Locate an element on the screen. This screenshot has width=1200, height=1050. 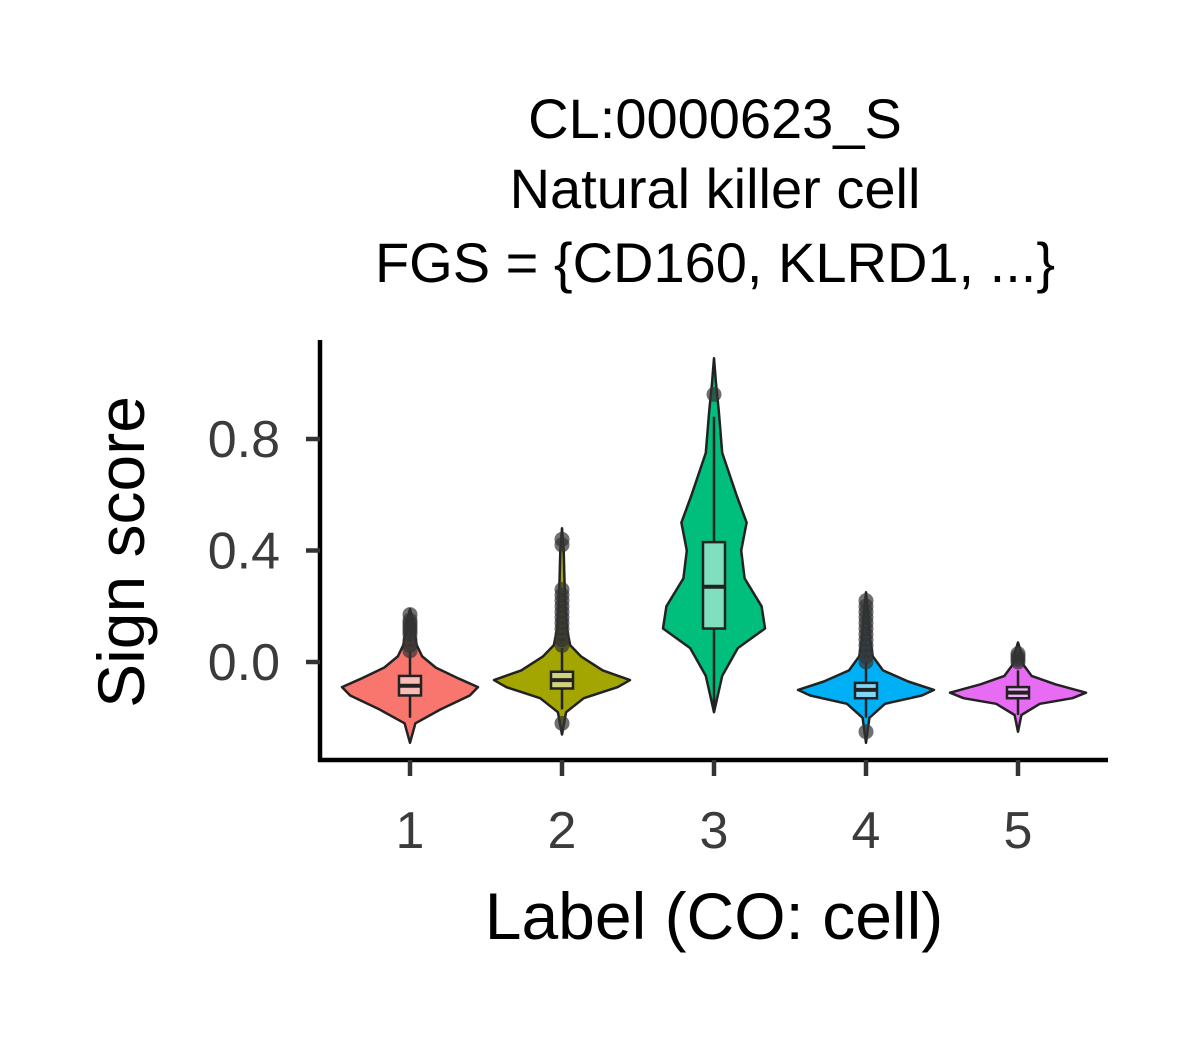
x-tick-label: 2 is located at coordinates (562, 831).